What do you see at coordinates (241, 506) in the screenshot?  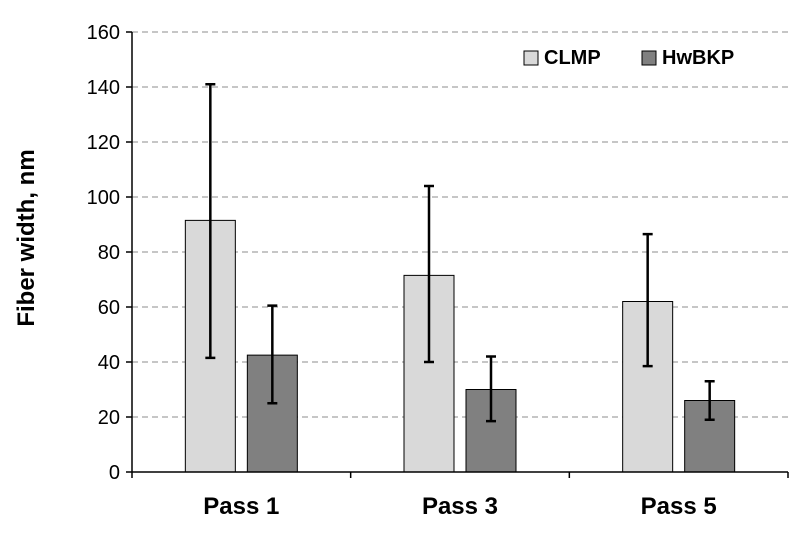 I see `x-tick-label: Pass 1` at bounding box center [241, 506].